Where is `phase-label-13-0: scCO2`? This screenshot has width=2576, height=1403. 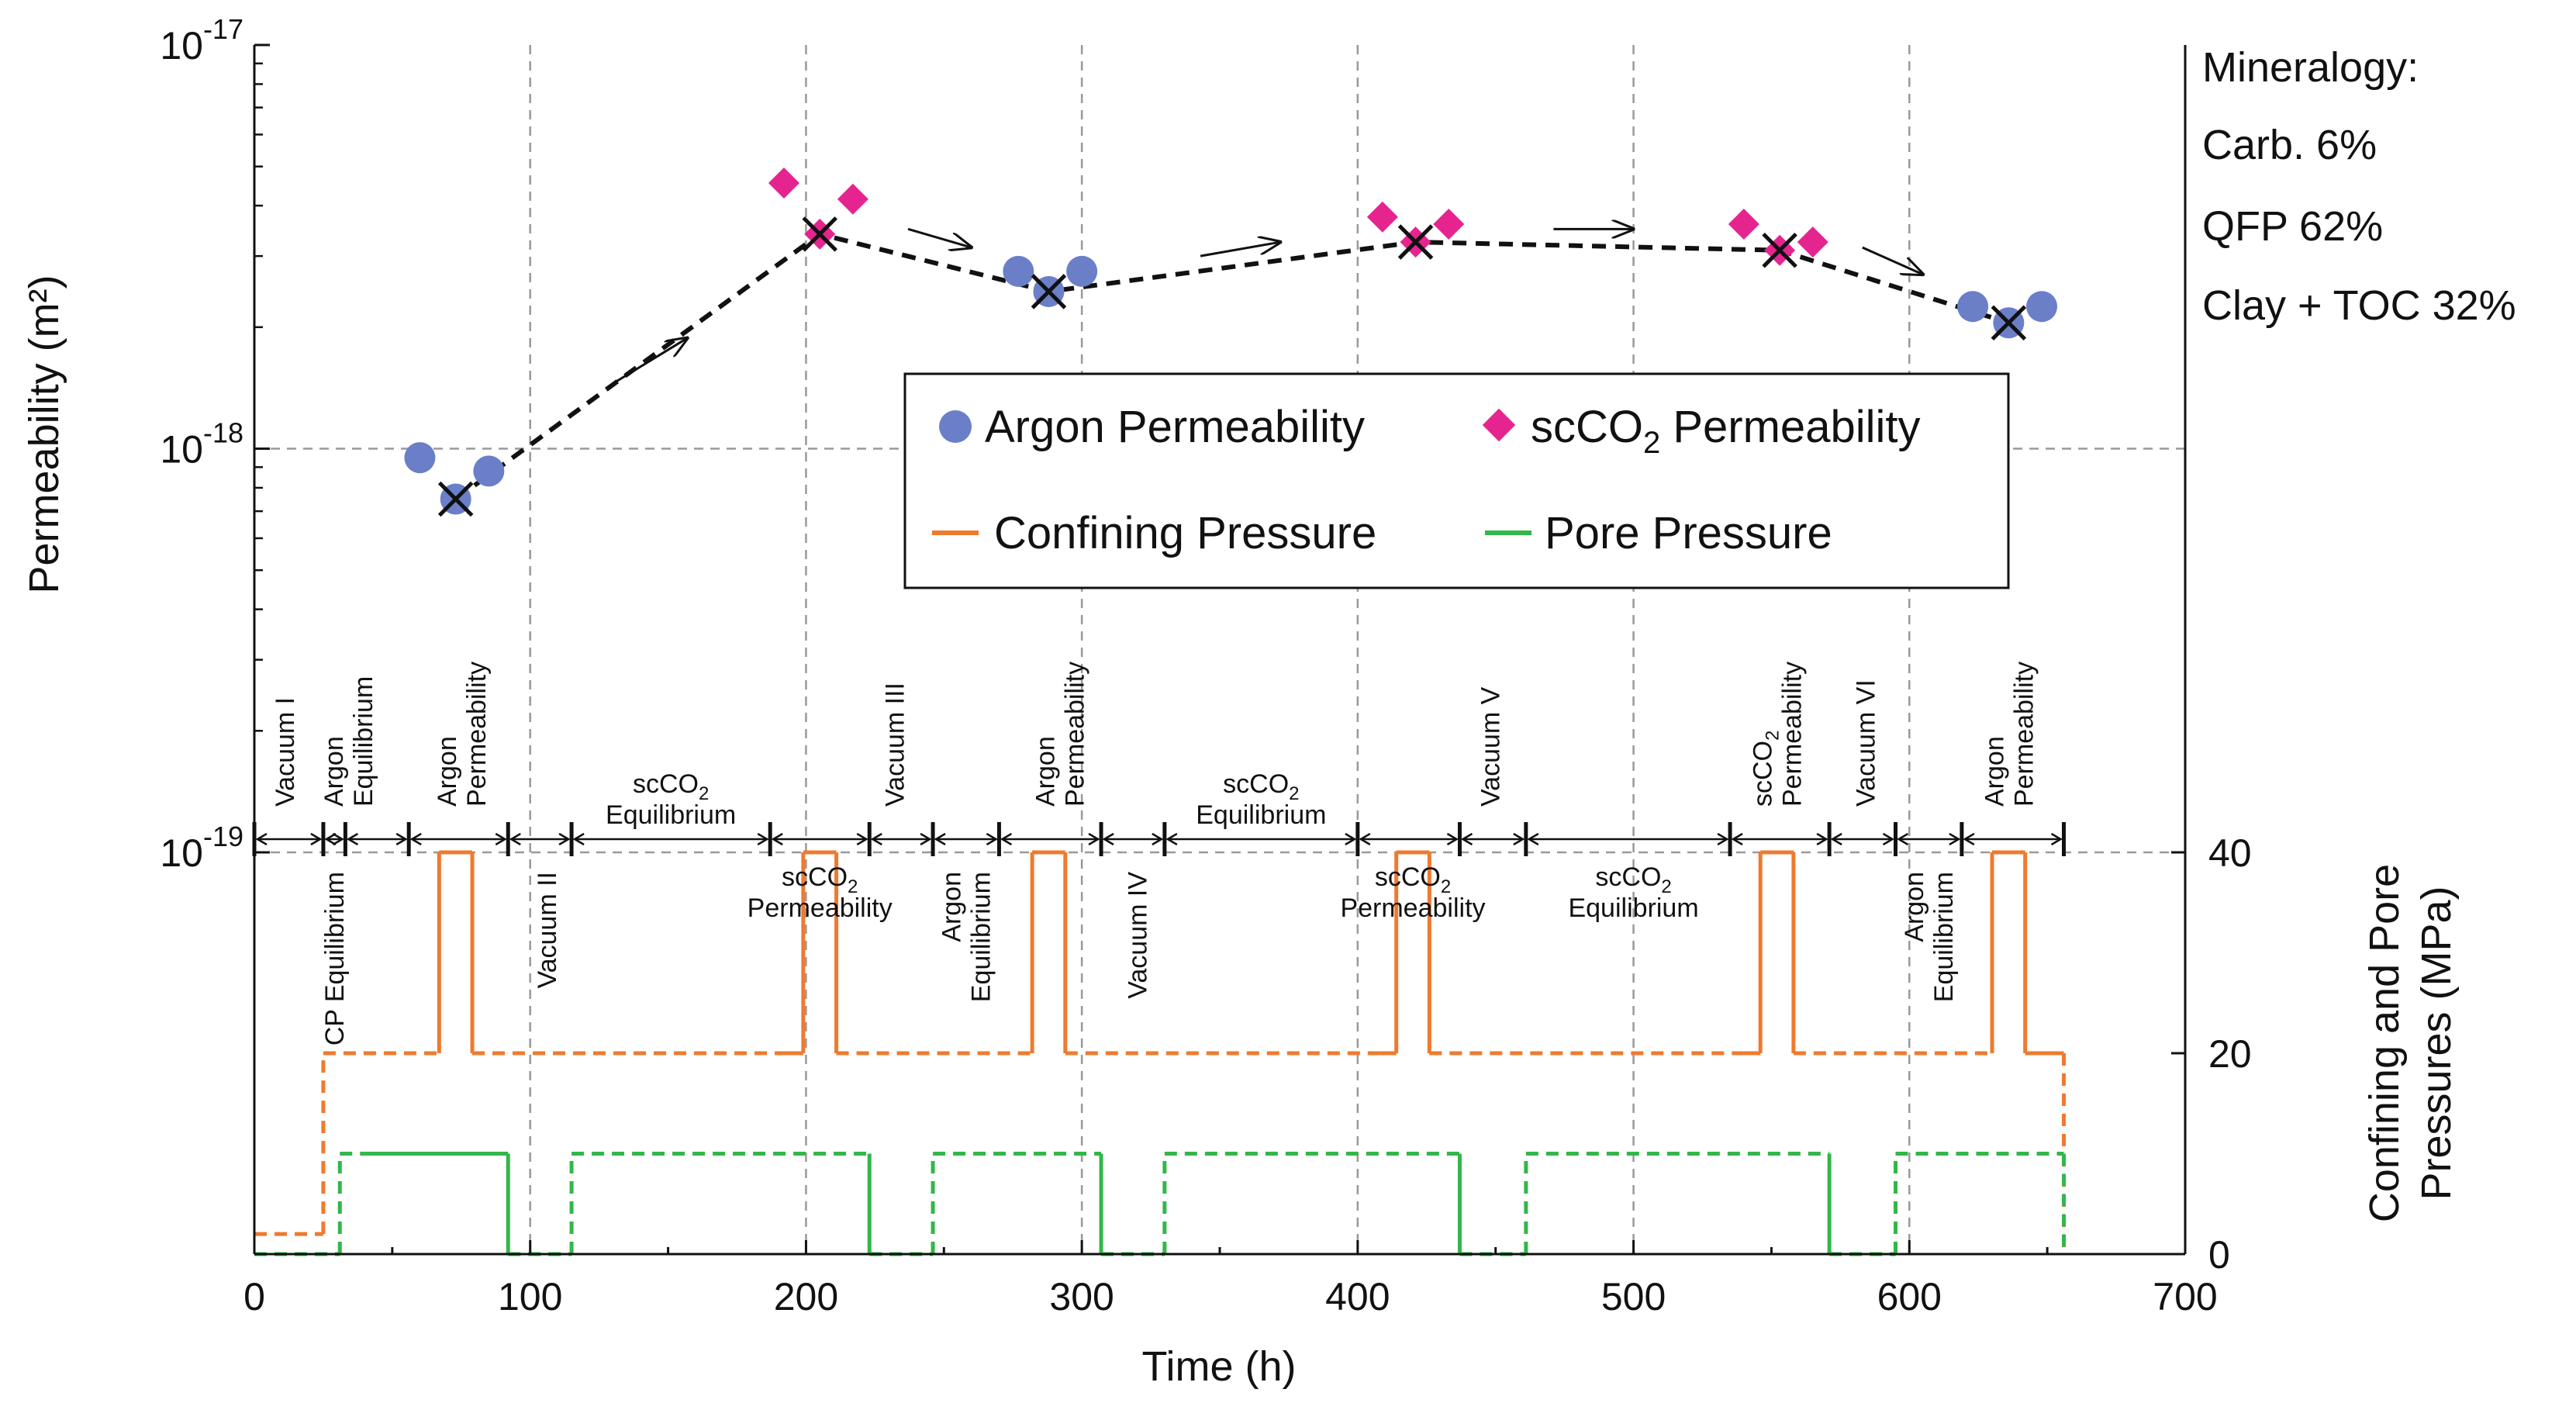 phase-label-13-0: scCO2 is located at coordinates (820, 880).